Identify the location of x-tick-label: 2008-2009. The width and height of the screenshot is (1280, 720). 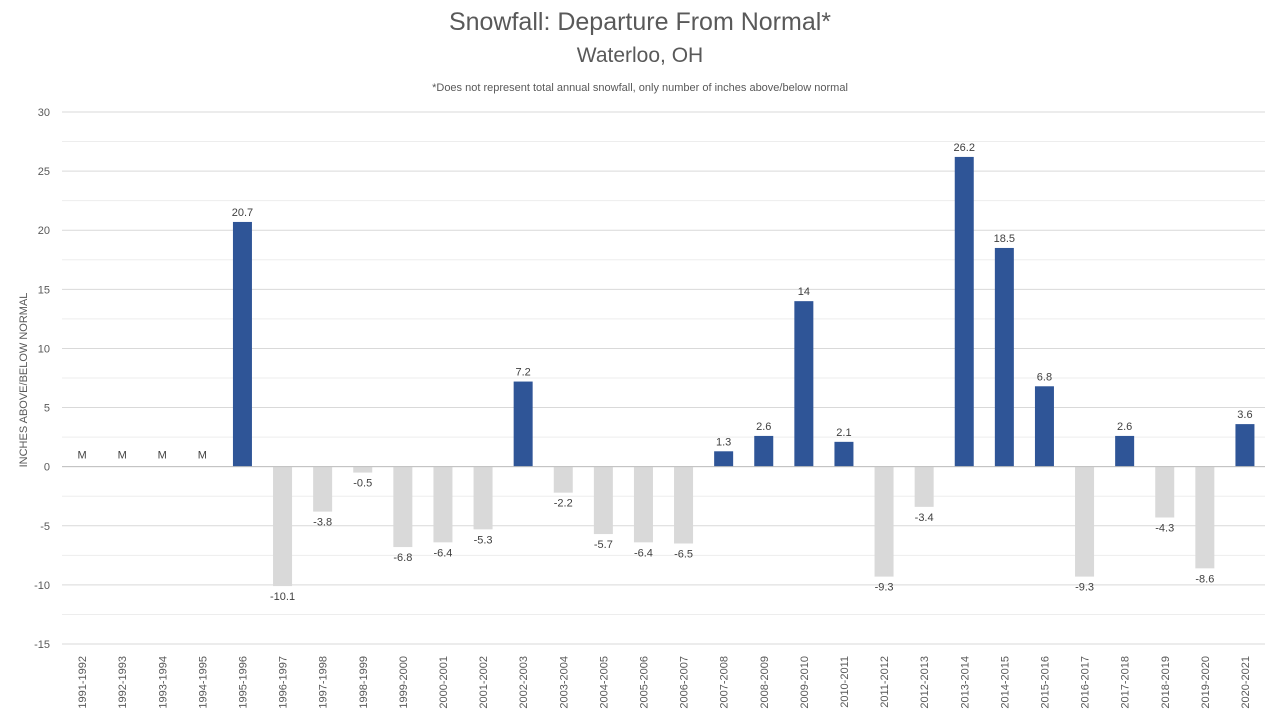
(765, 682).